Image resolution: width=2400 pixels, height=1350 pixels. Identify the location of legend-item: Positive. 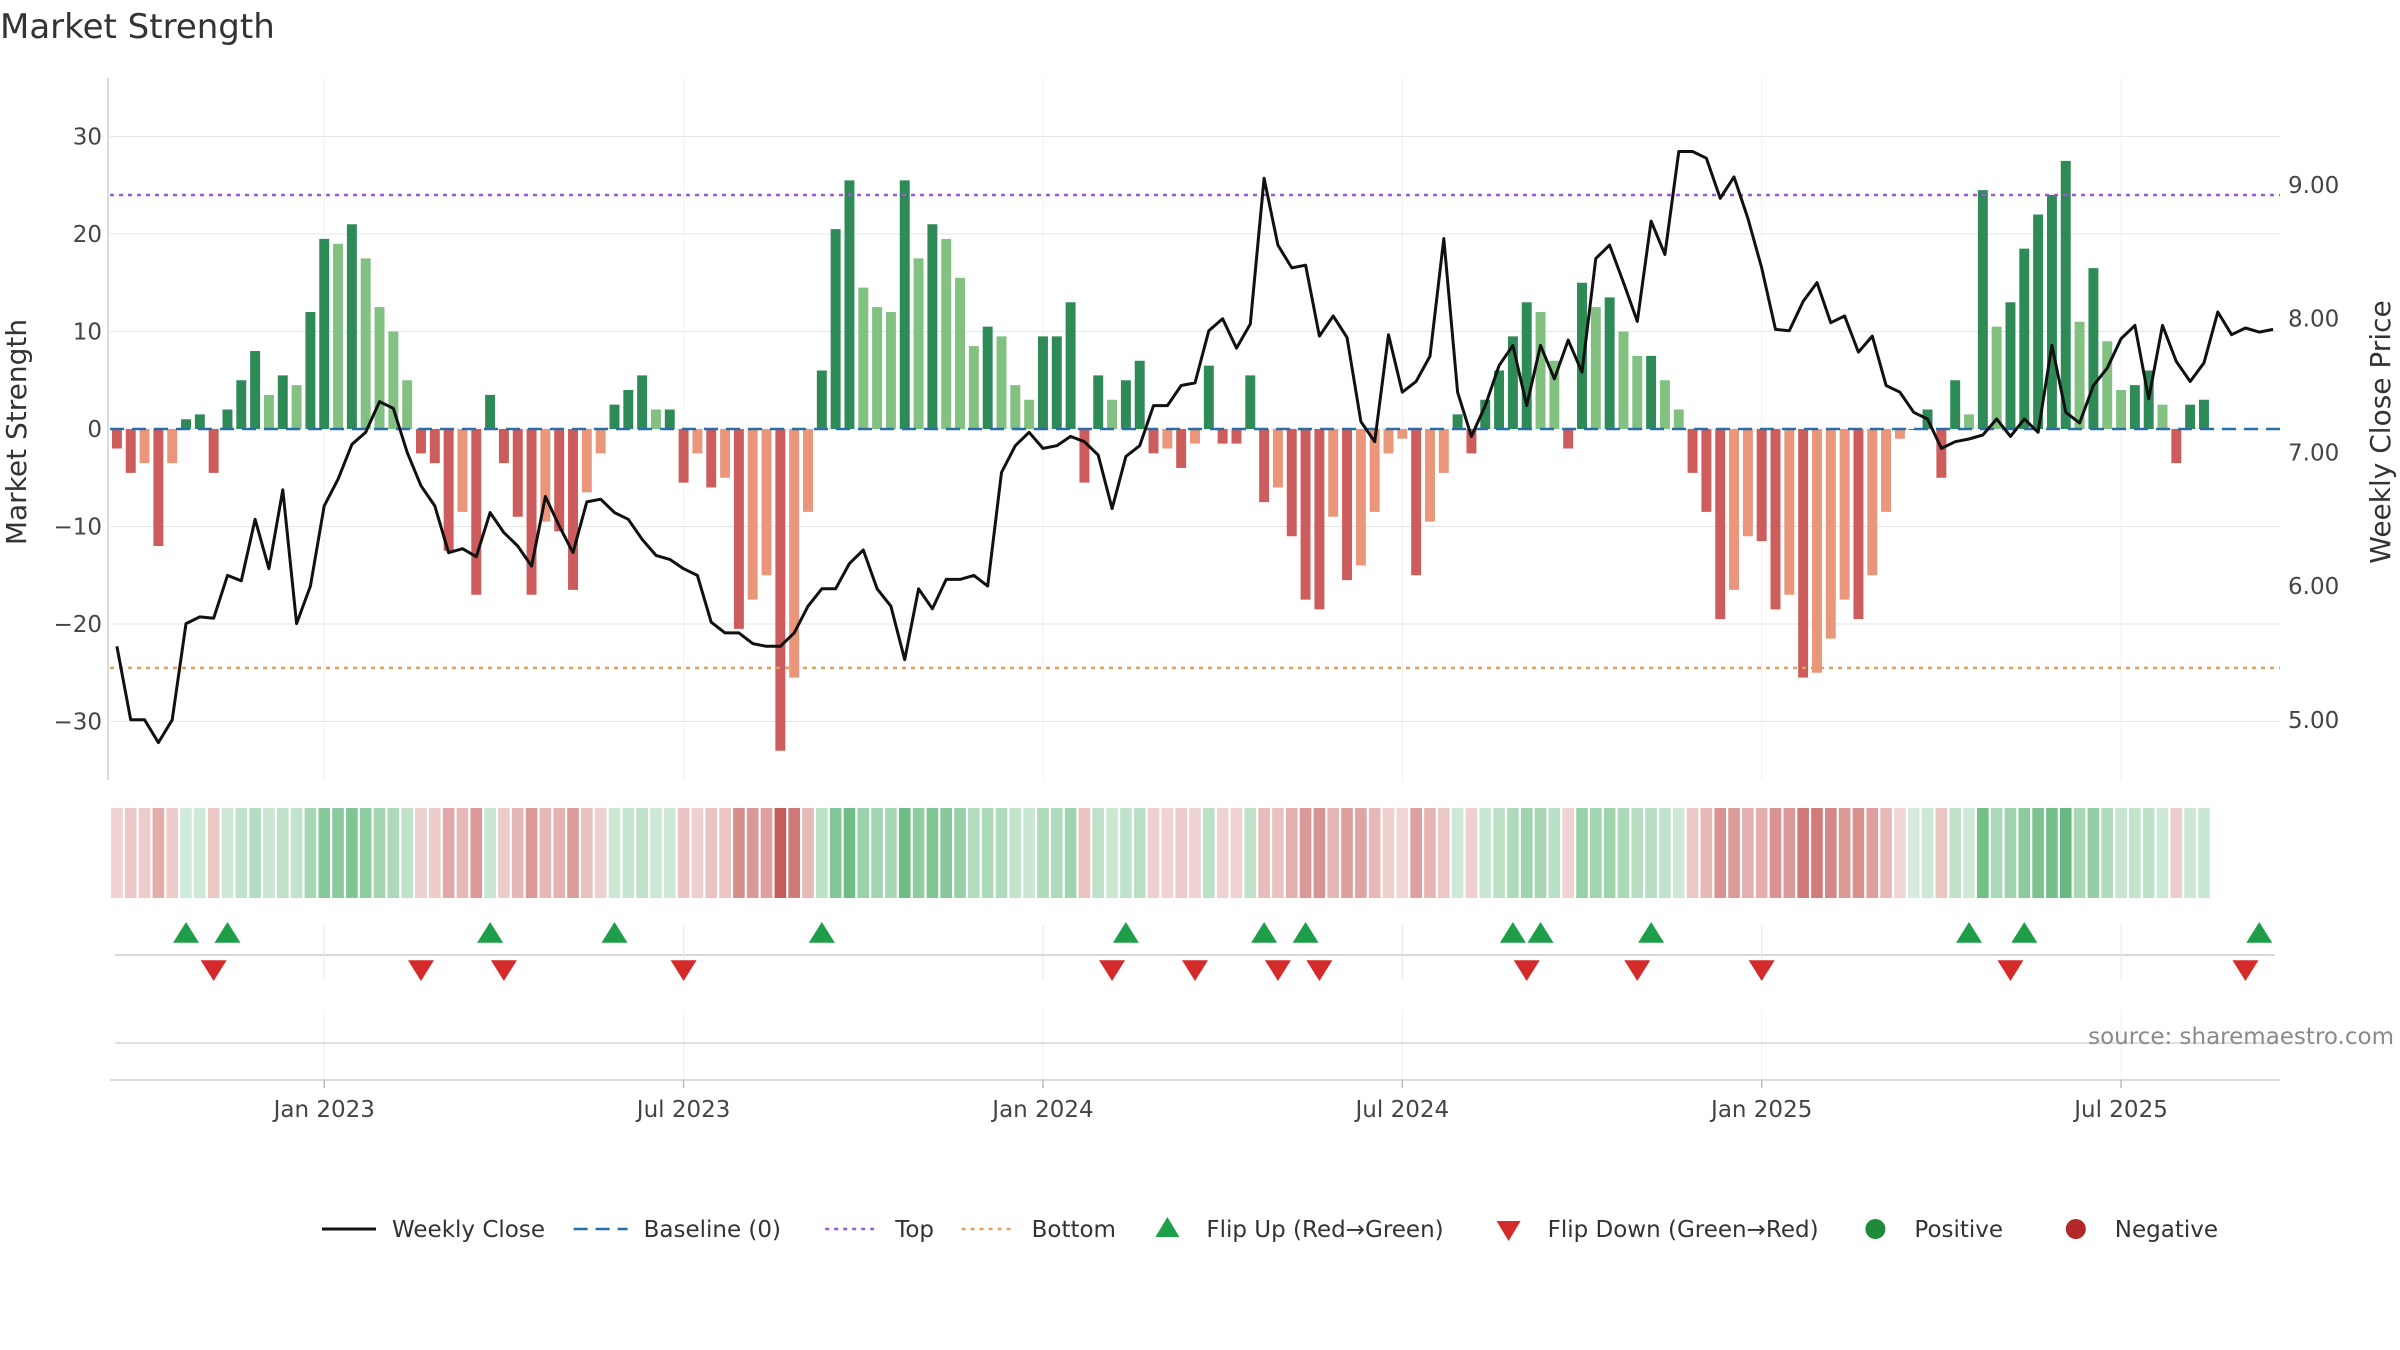
(1934, 1230).